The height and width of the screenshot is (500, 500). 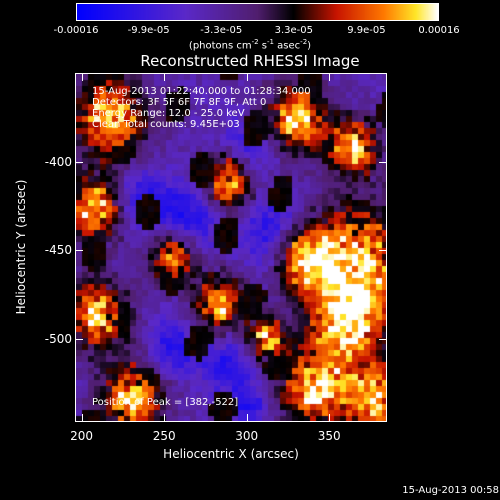 What do you see at coordinates (231, 454) in the screenshot?
I see `x-axis-label: Heliocentric X (arcsec)` at bounding box center [231, 454].